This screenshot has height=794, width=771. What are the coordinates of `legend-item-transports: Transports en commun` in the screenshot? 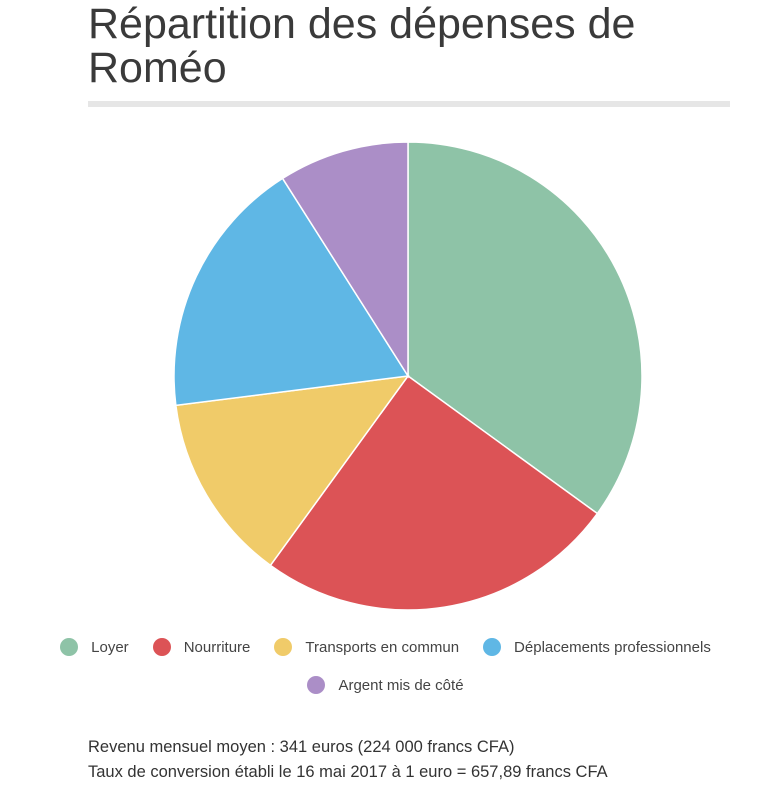 It's located at (366, 647).